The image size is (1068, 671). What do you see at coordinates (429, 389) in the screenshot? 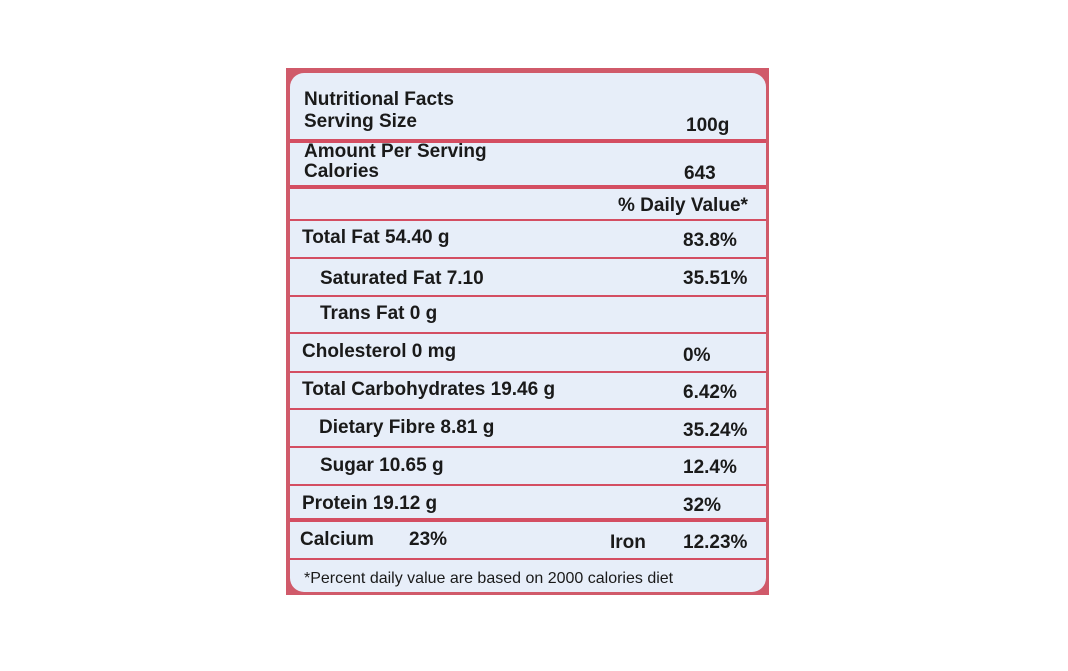
I see `nutrient-label-total-carbohydrates: Total Carbohydrates 19.46 g` at bounding box center [429, 389].